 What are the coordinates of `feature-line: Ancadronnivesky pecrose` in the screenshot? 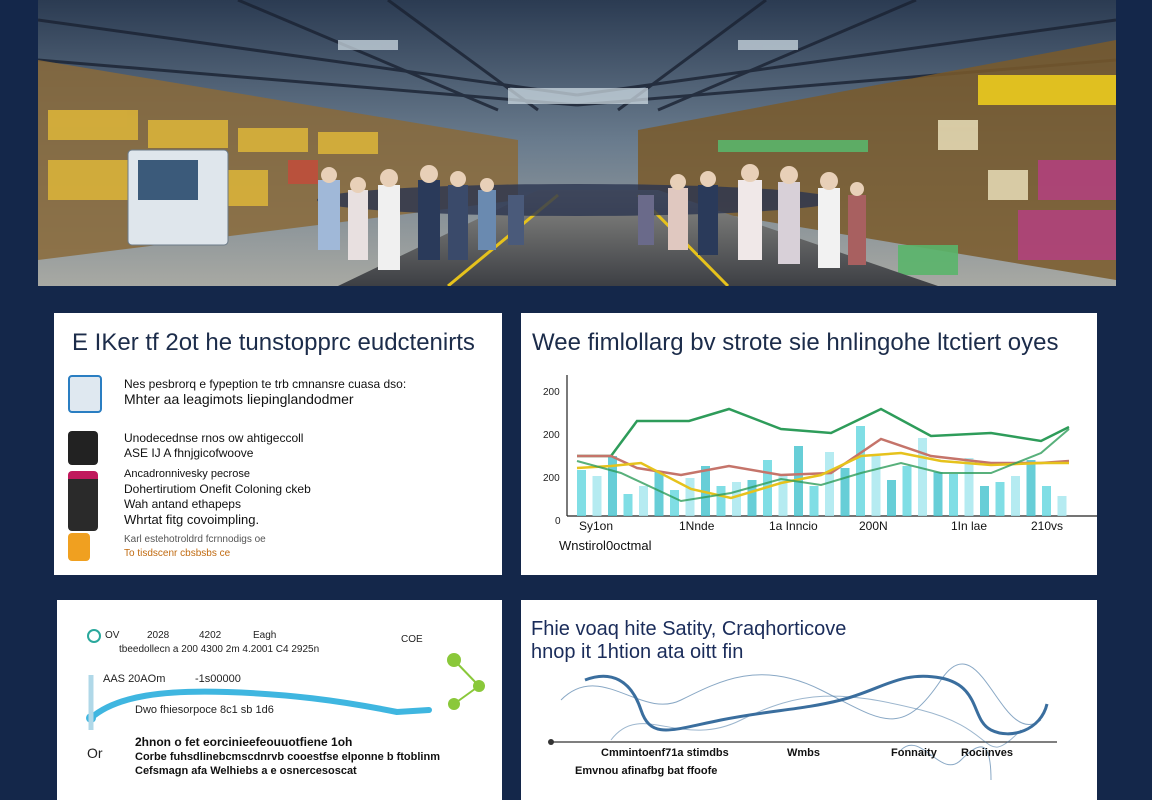 It's located at (187, 474).